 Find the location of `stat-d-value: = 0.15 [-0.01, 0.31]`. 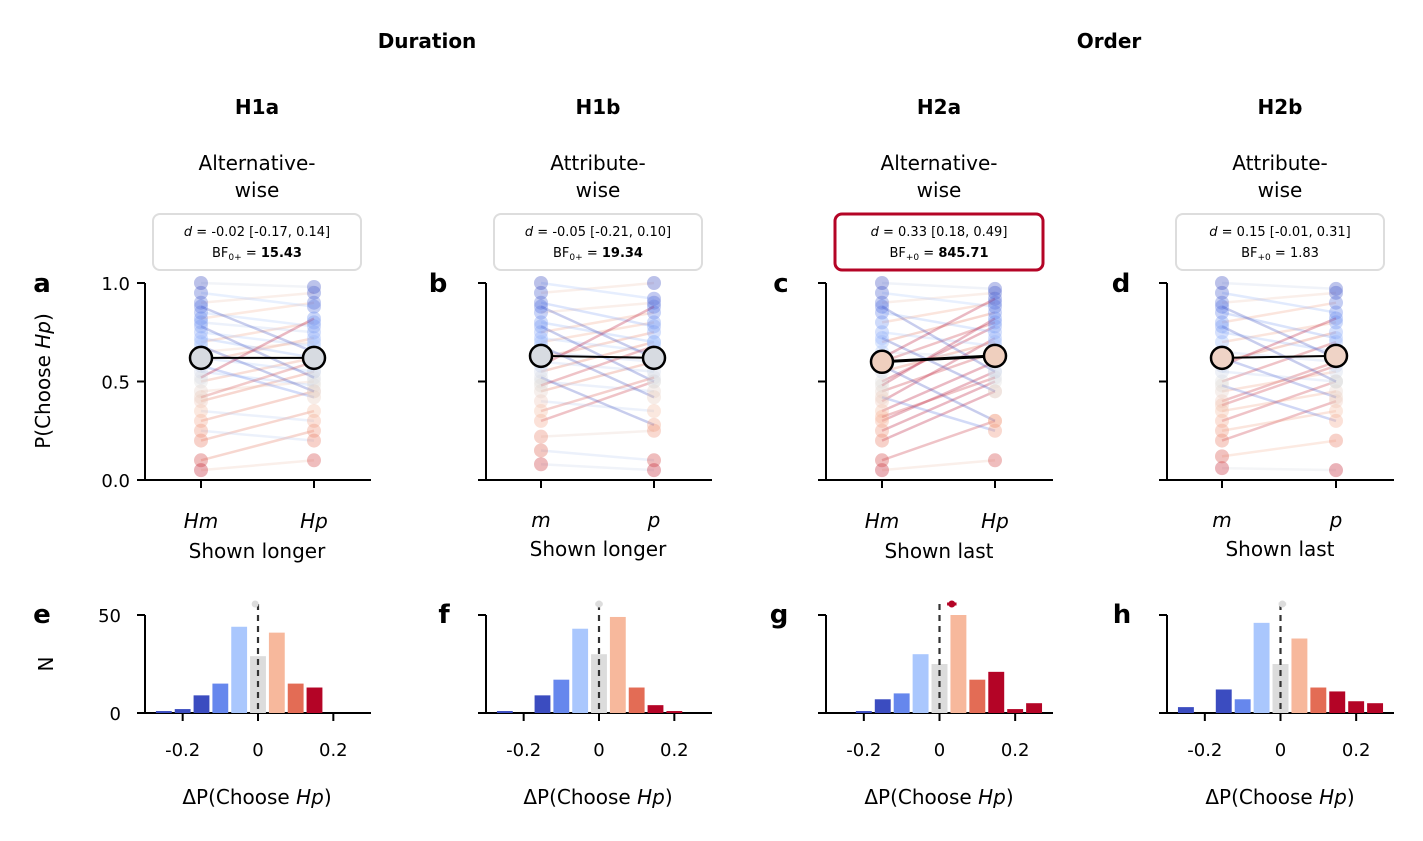

stat-d-value: = 0.15 [-0.01, 0.31] is located at coordinates (1284, 232).